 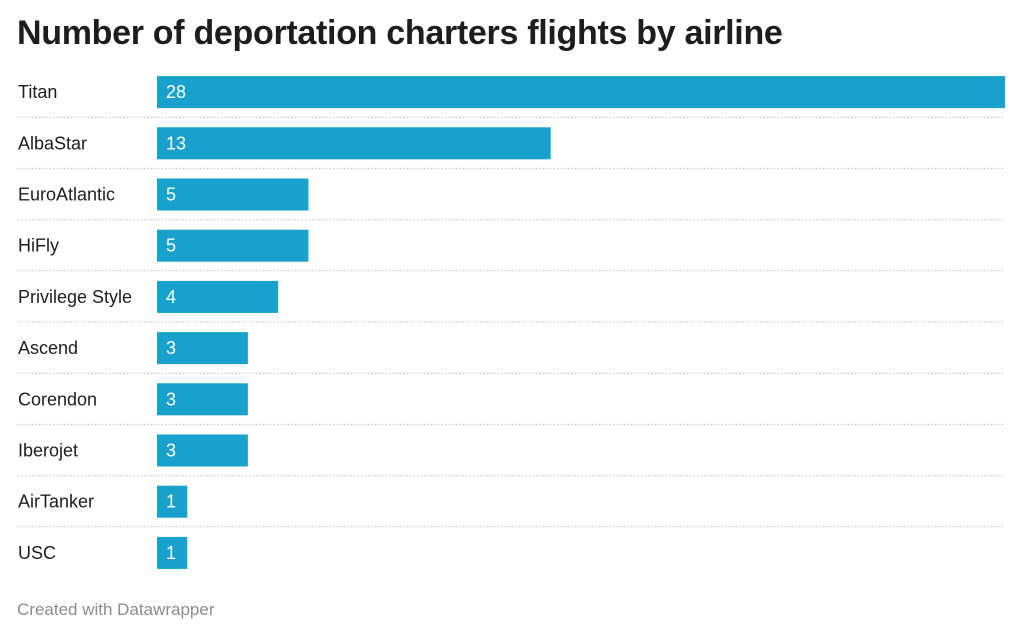 I want to click on category-label: USC, so click(x=37, y=553).